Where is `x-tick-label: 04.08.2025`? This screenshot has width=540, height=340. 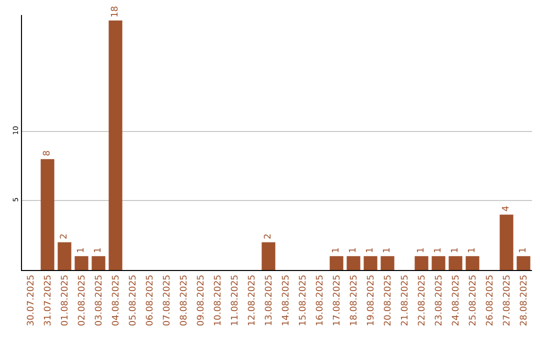 x-tick-label: 04.08.2025 is located at coordinates (116, 300).